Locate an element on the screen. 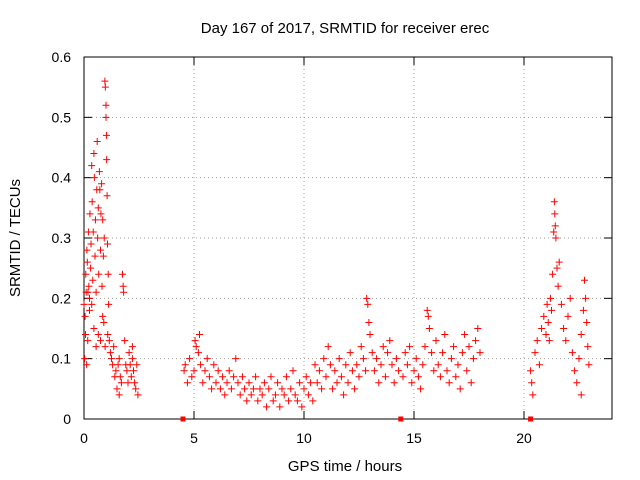  y-tick-label: 0.3 is located at coordinates (62, 238).